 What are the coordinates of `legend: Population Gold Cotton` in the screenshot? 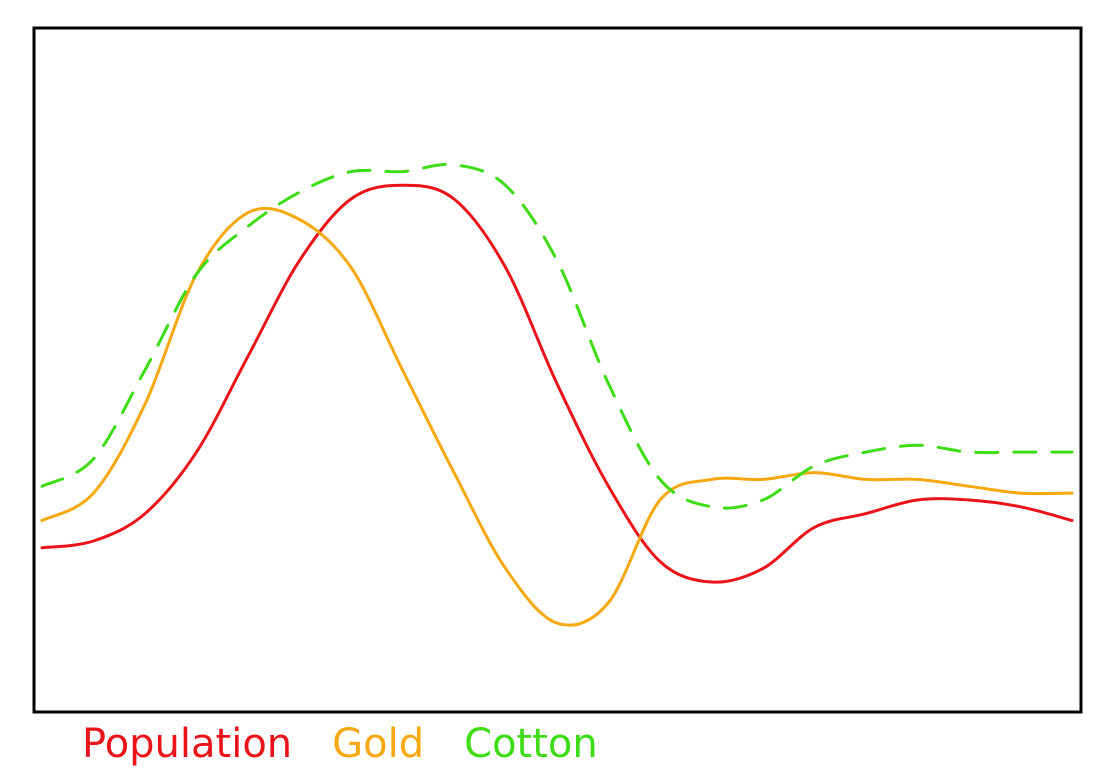 It's located at (340, 744).